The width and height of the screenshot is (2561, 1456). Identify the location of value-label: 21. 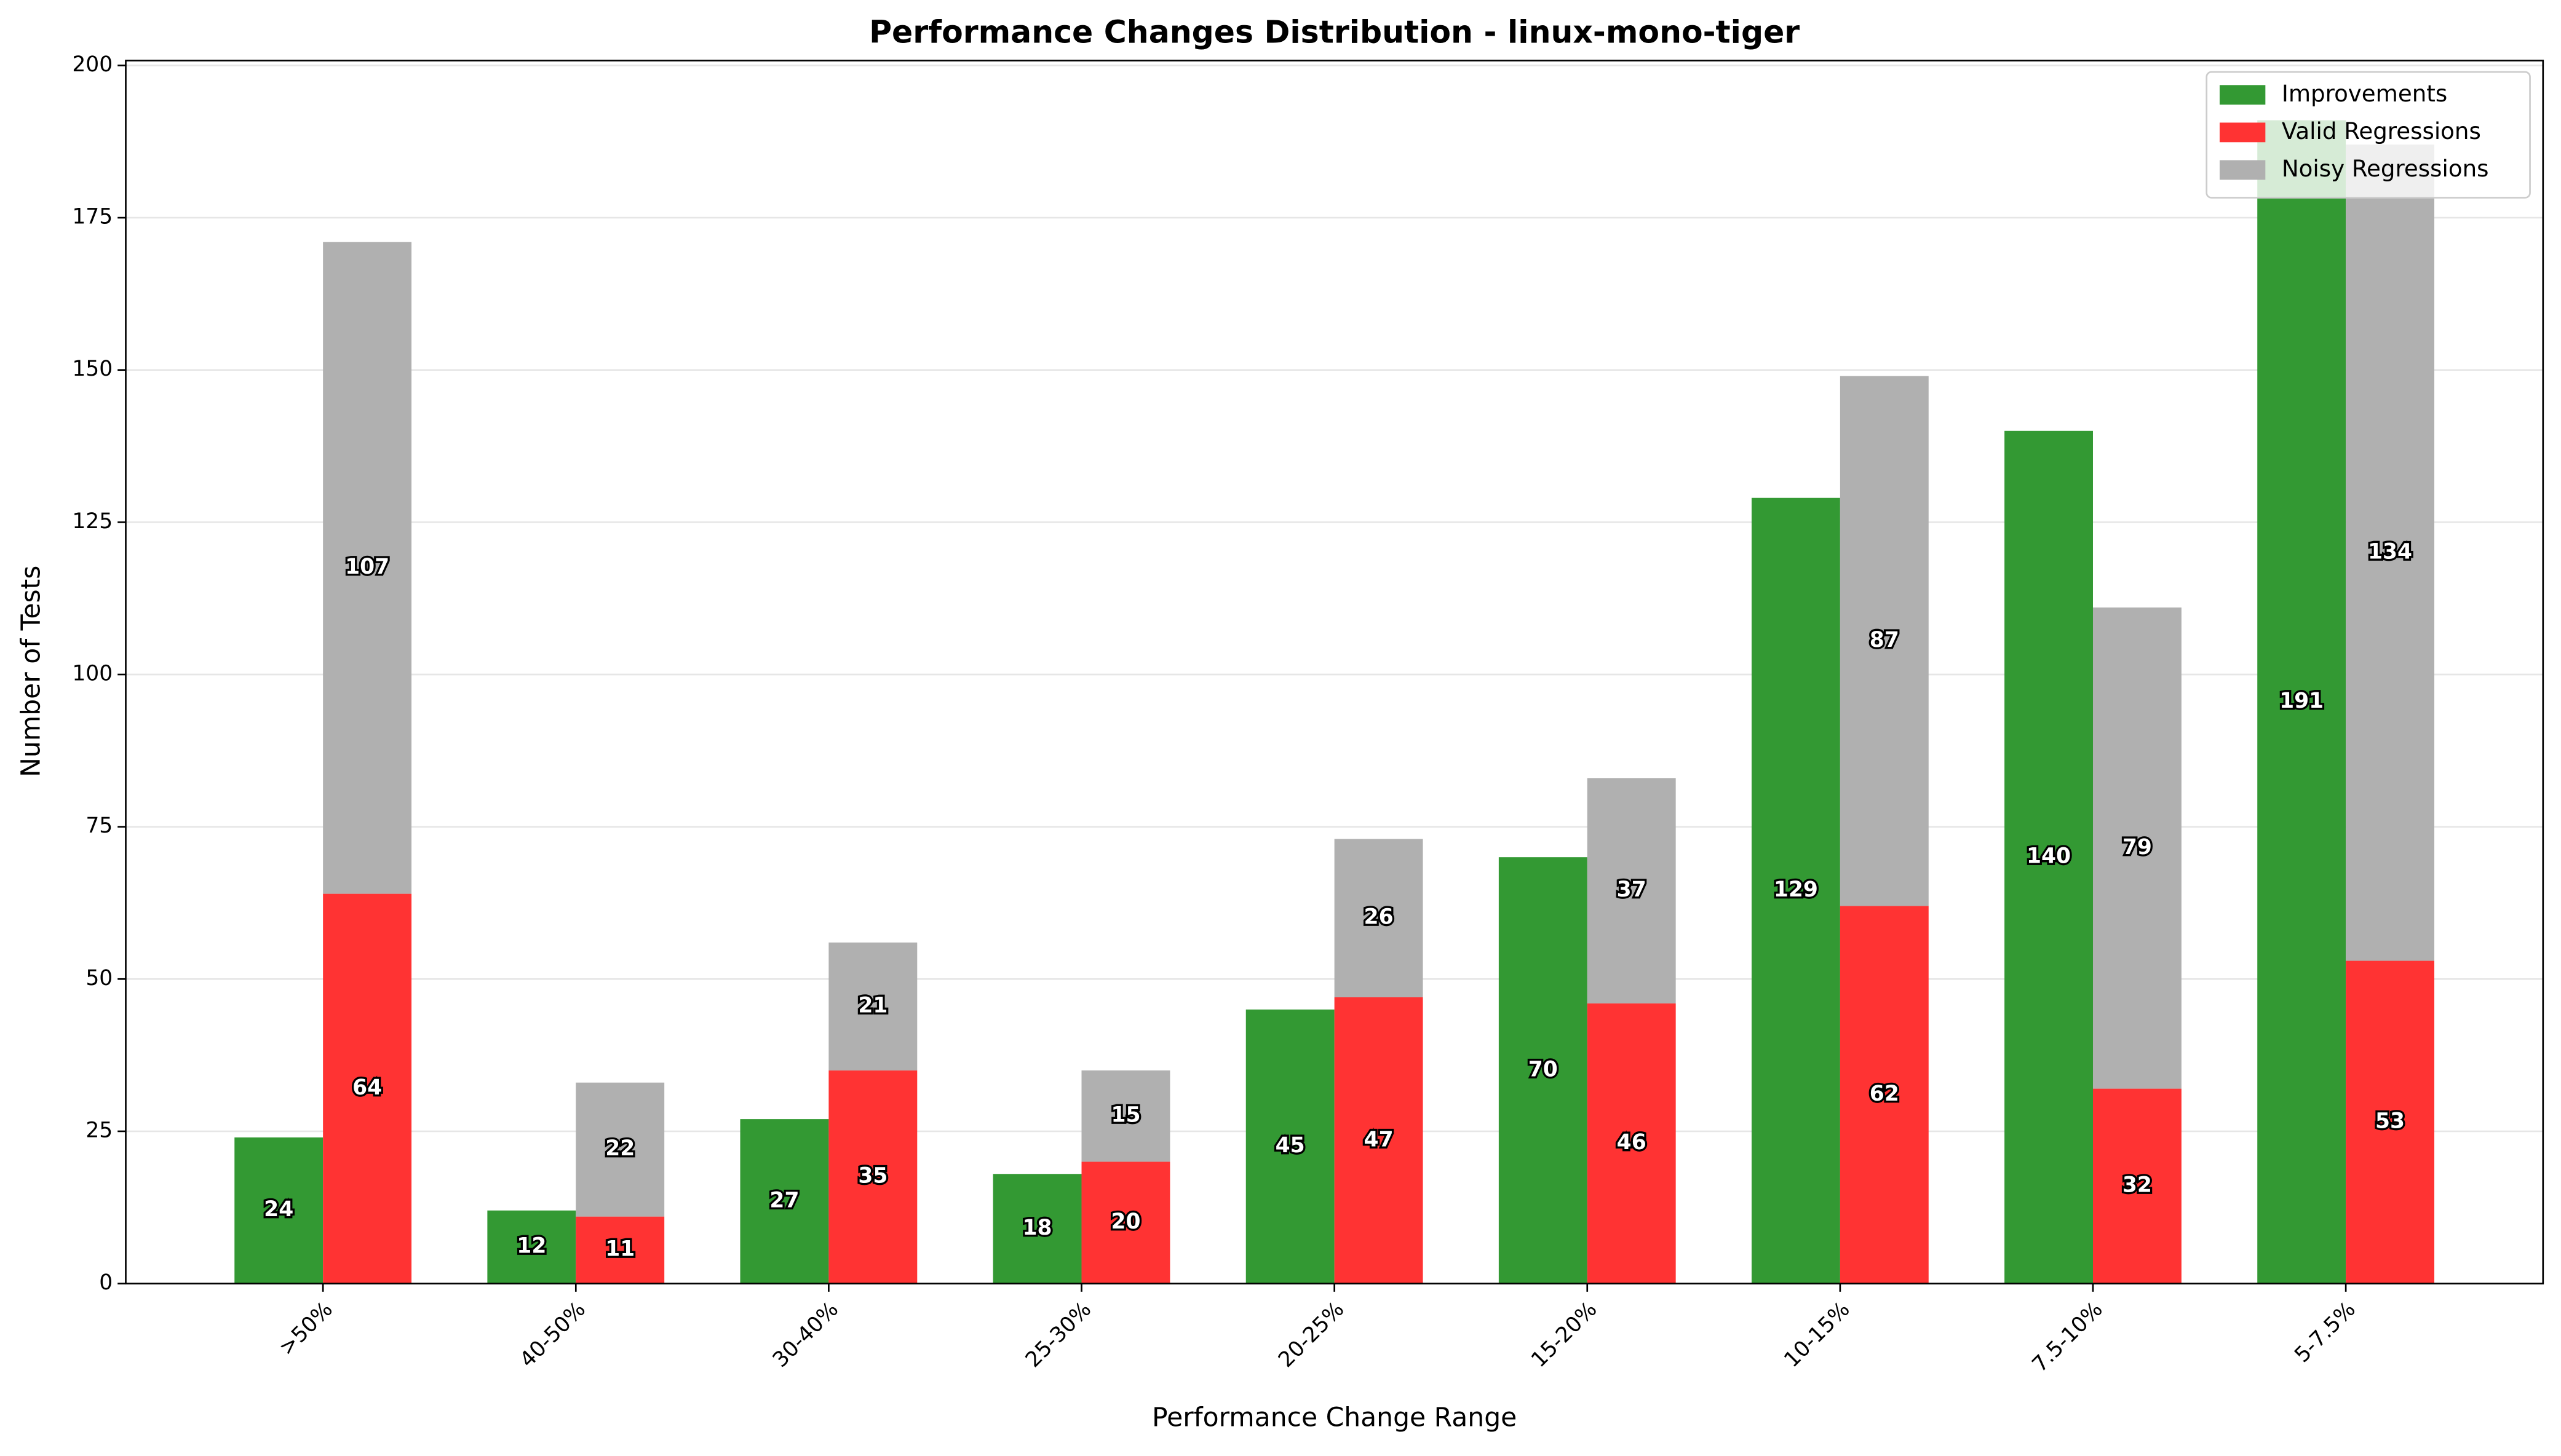
(873, 1005).